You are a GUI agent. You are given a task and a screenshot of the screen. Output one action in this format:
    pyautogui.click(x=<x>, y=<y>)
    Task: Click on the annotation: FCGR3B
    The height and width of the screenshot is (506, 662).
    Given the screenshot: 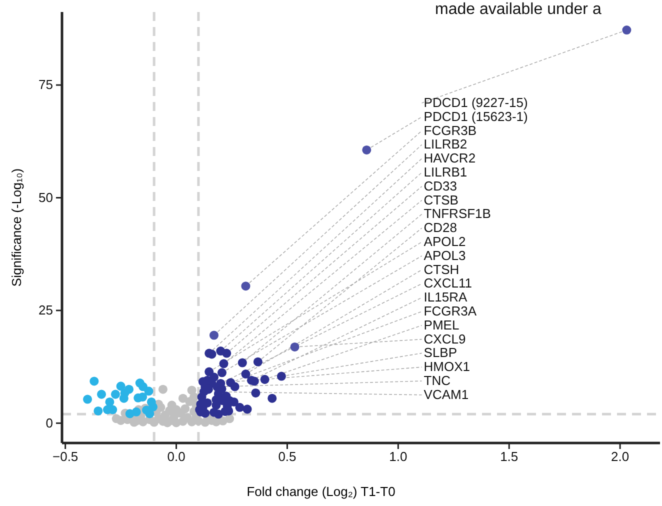 What is the action you would take?
    pyautogui.click(x=450, y=130)
    